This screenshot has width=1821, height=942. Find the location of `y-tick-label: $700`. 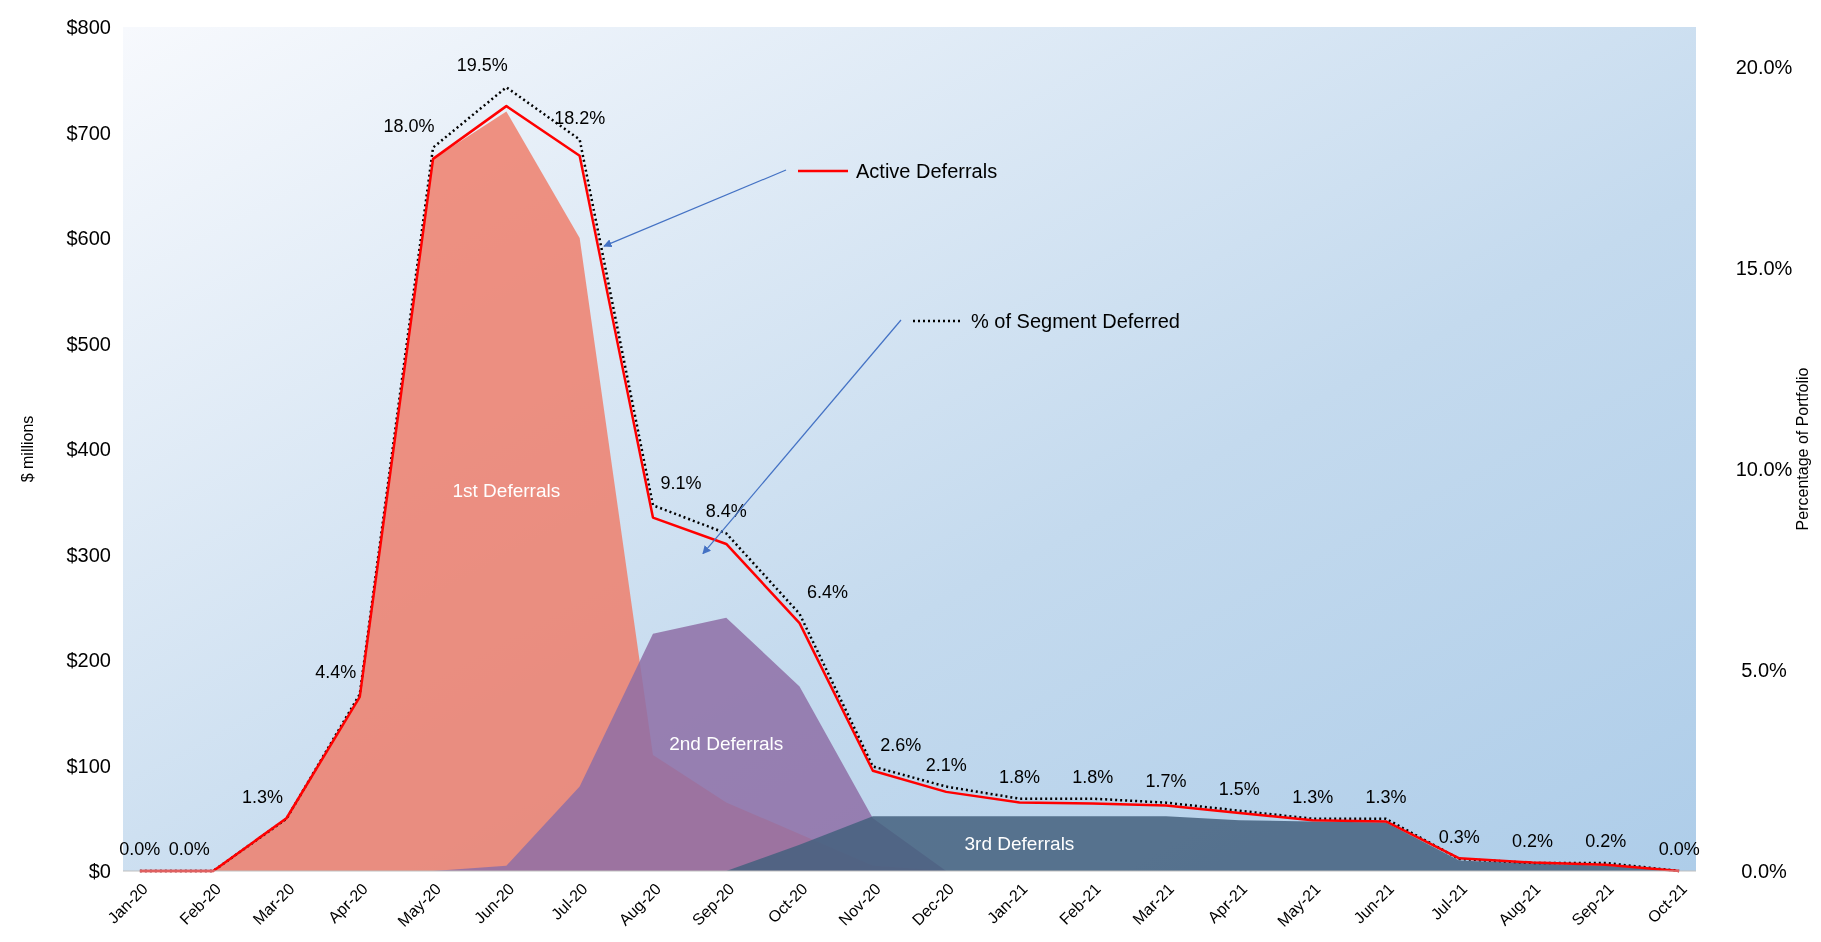

y-tick-label: $700 is located at coordinates (88, 132).